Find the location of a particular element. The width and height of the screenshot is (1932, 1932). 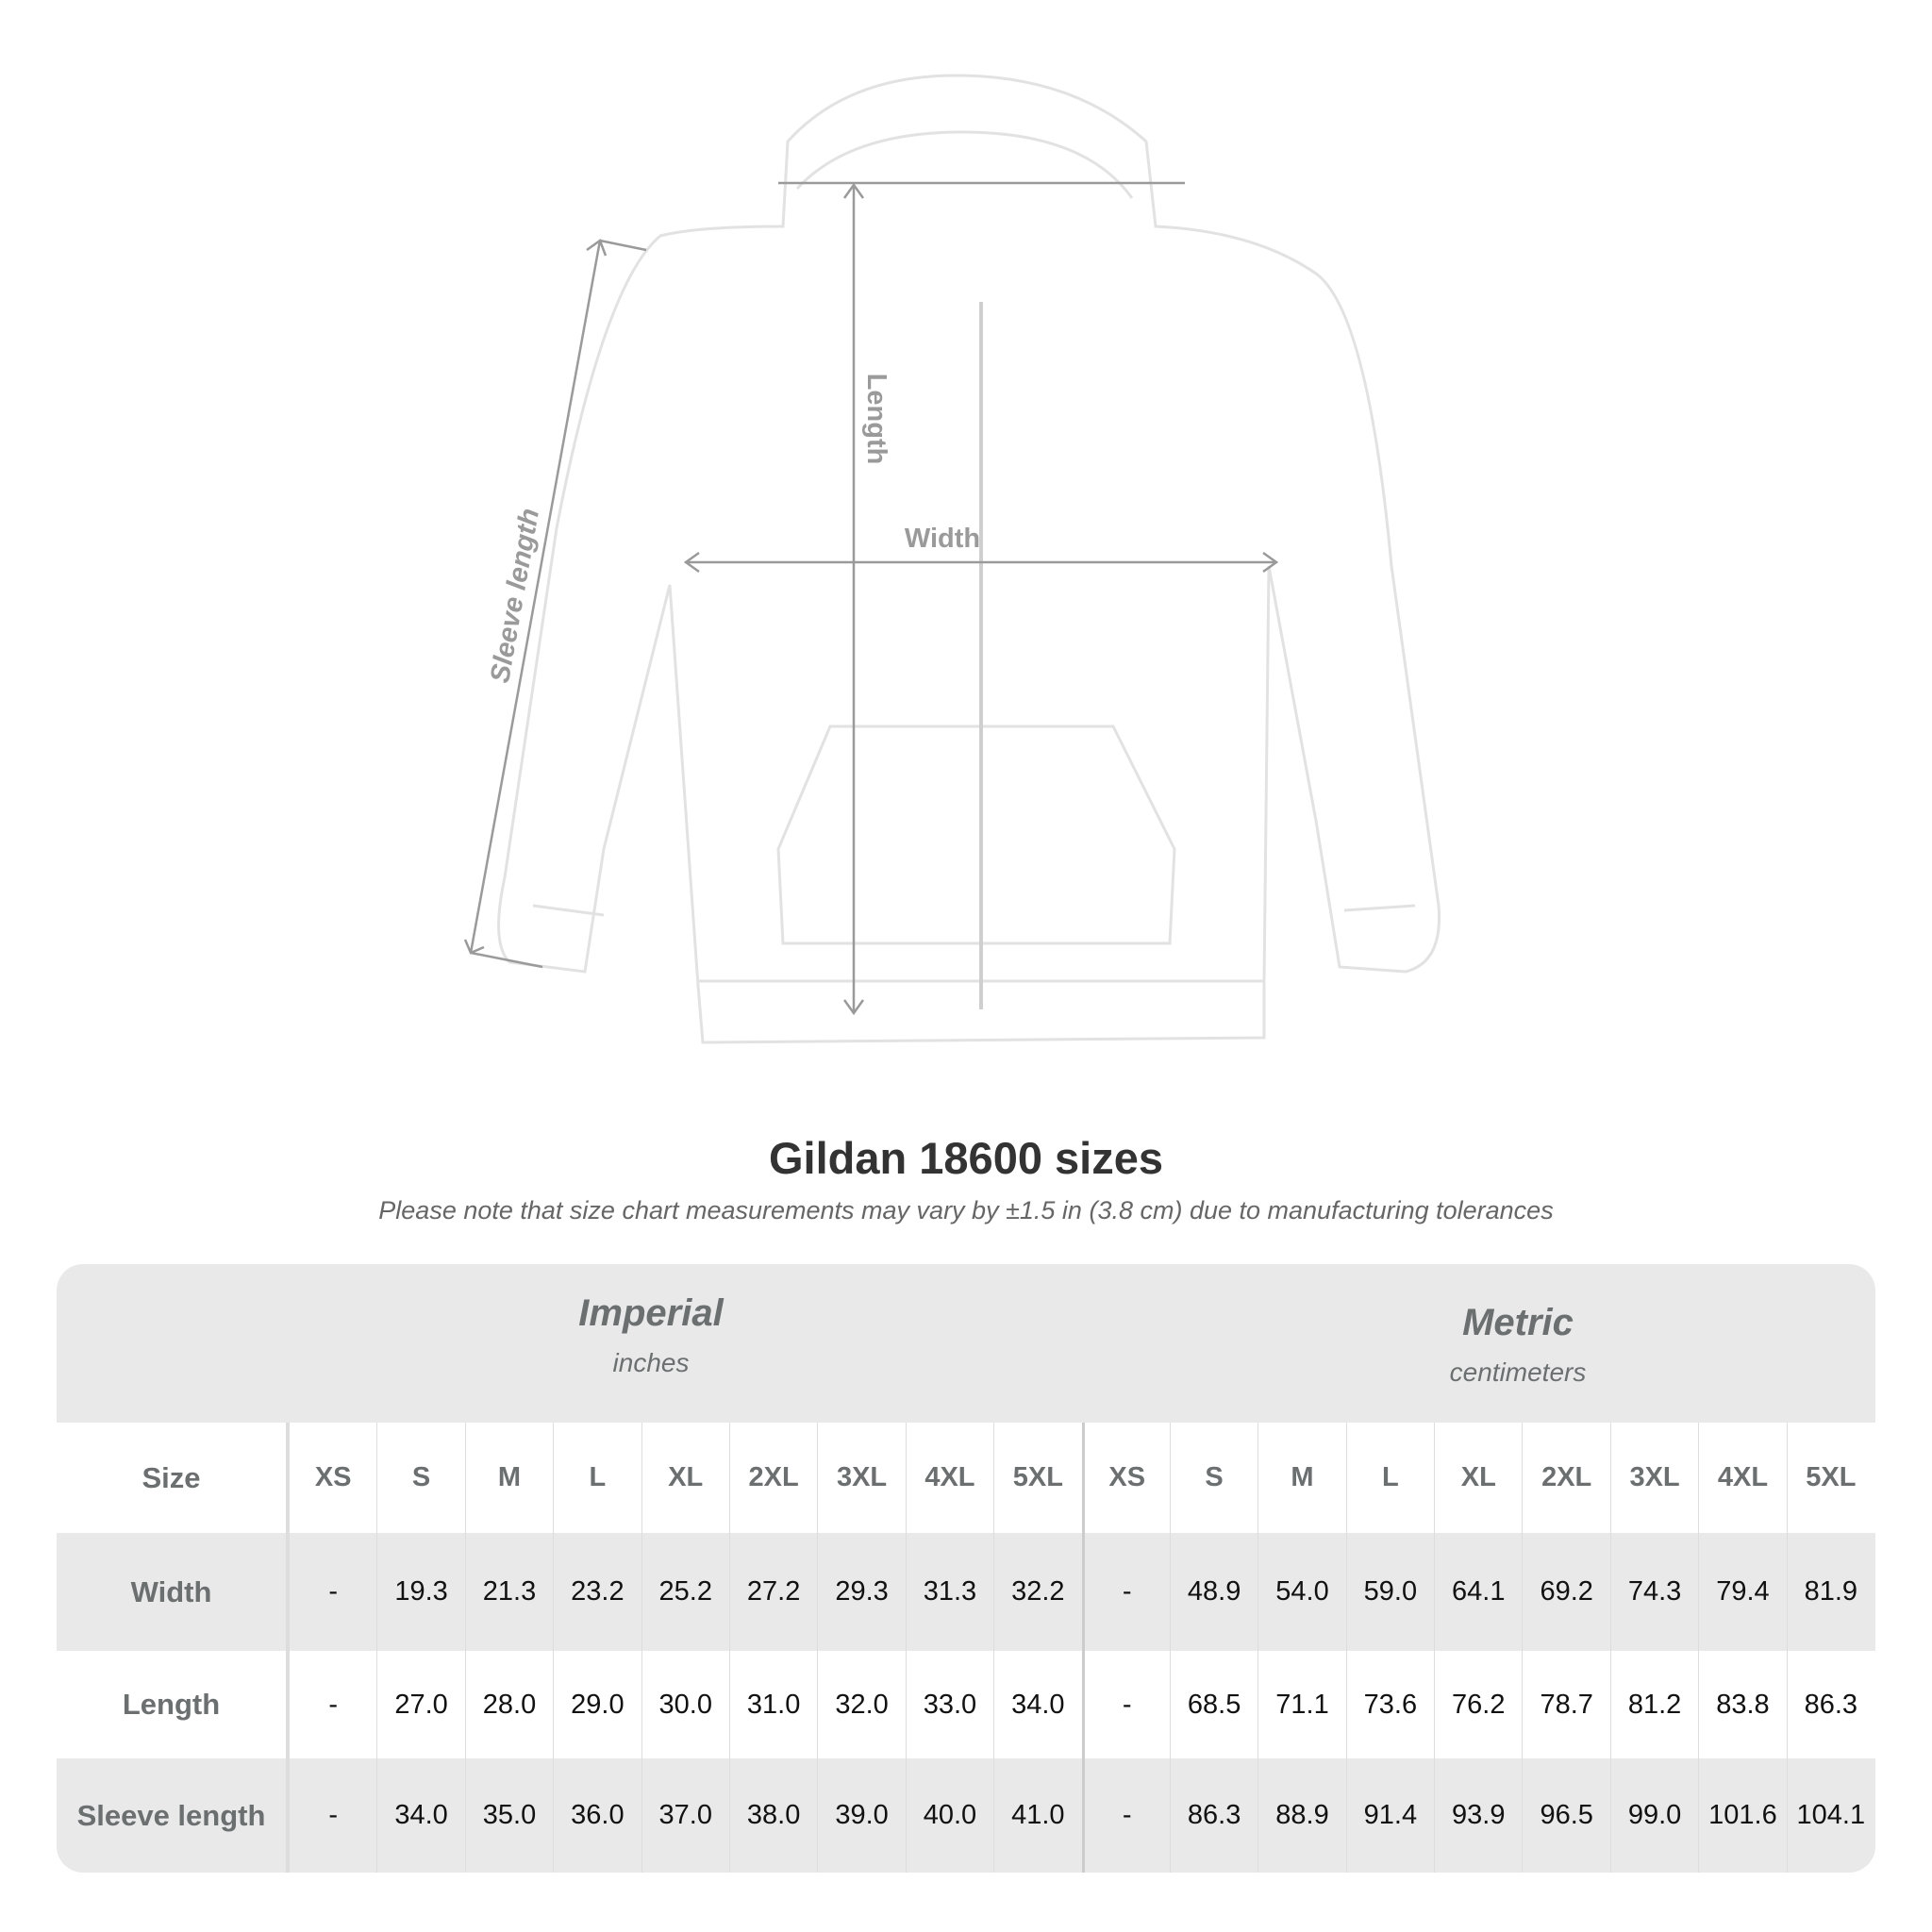

imperial-size-4XL: 4XL is located at coordinates (949, 1478).